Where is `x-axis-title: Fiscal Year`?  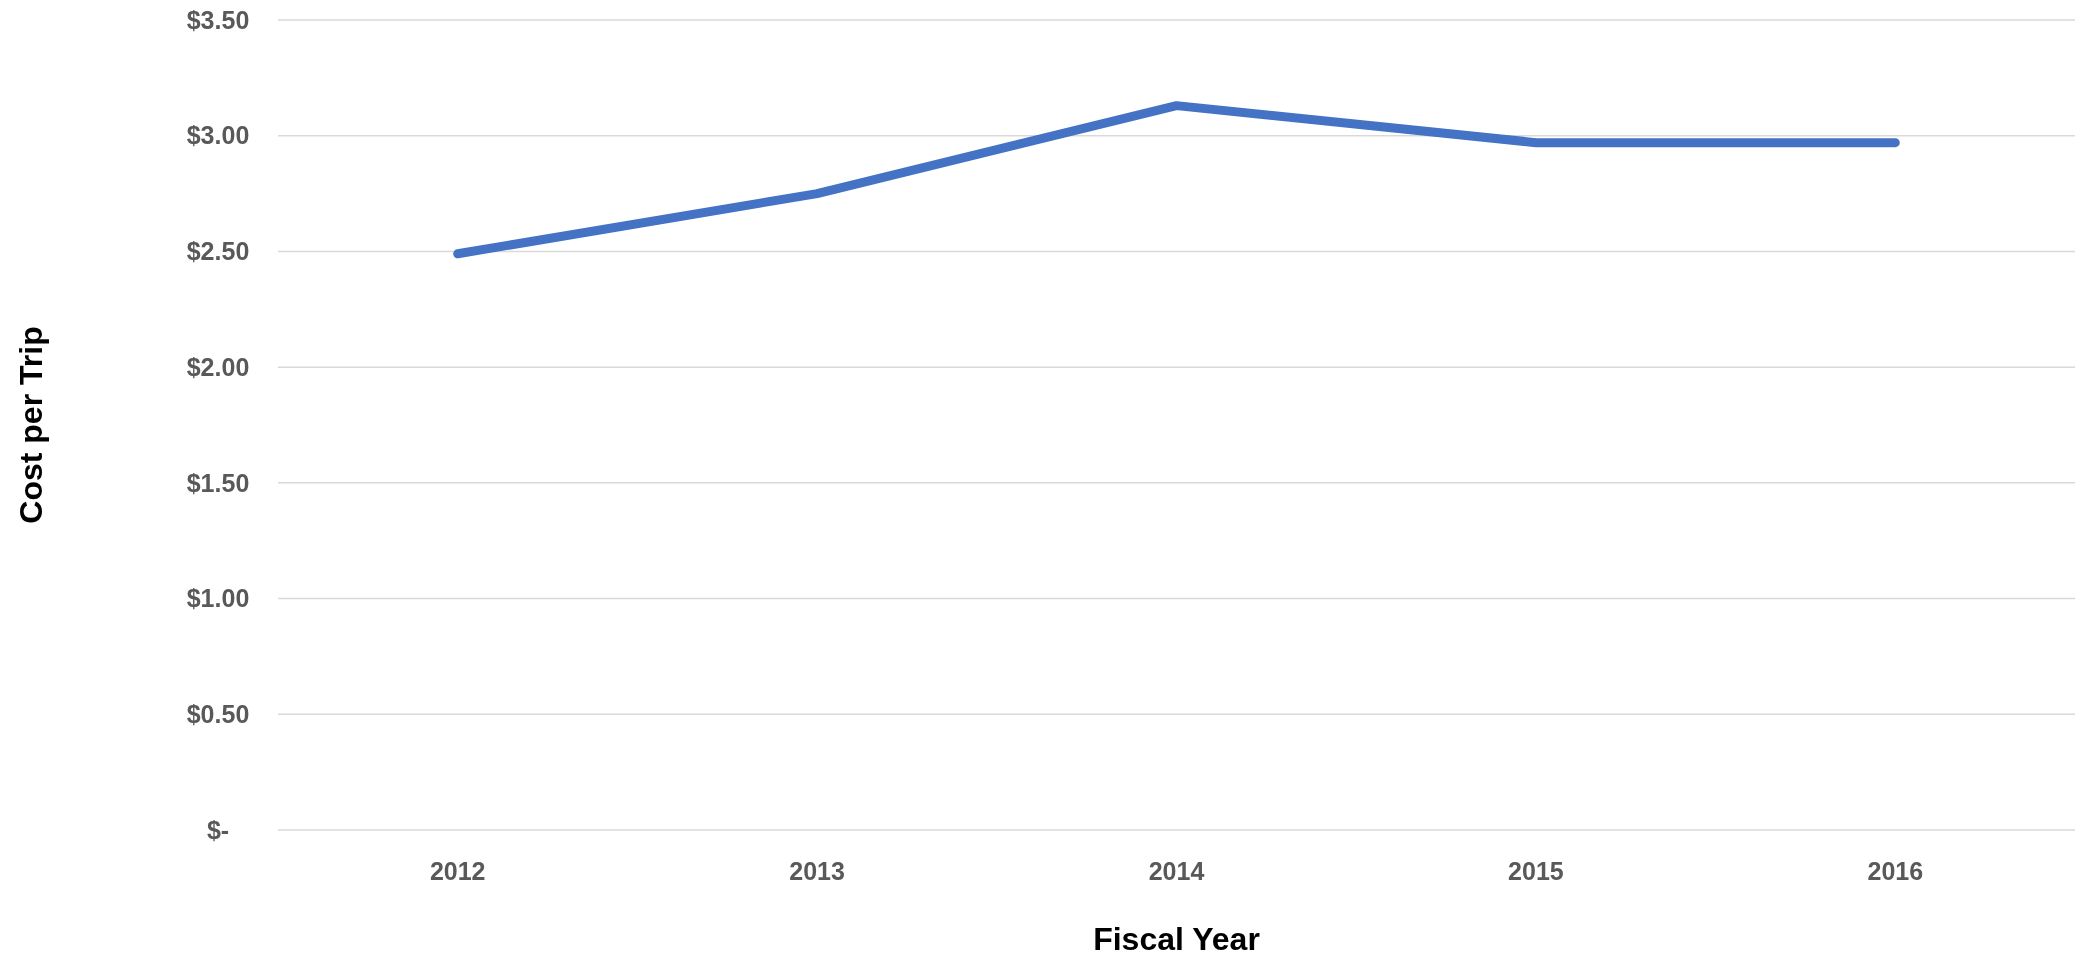
x-axis-title: Fiscal Year is located at coordinates (1176, 939).